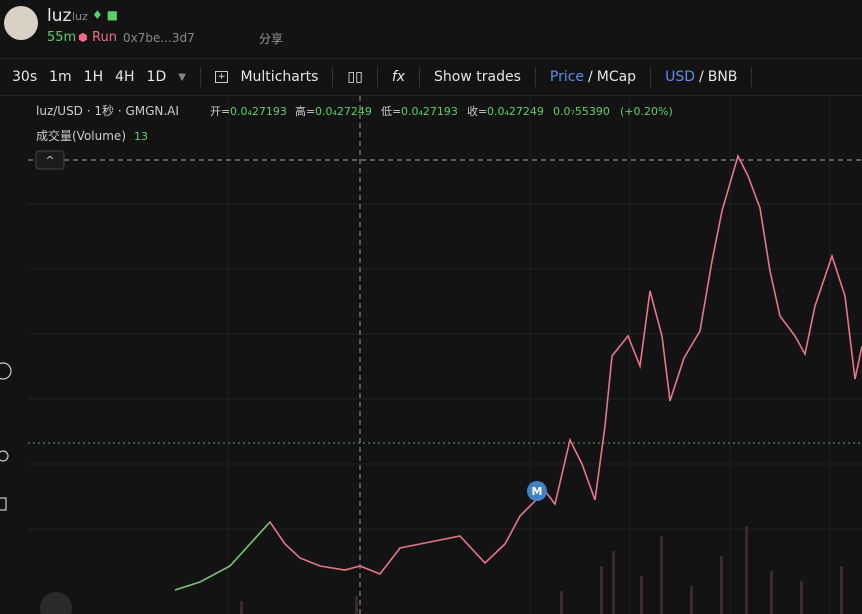 This screenshot has height=614, width=862. I want to click on low: 0.0₄27193, so click(429, 111).